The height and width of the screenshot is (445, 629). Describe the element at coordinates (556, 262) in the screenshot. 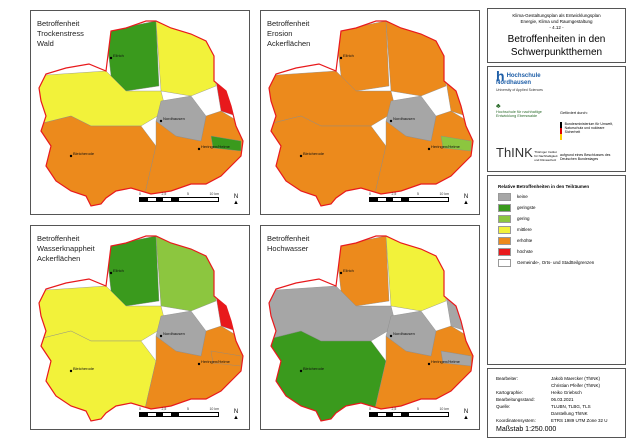

I see `legend-label: Gemeinde-, Orts- und Stadtteilgrenzen` at that location.